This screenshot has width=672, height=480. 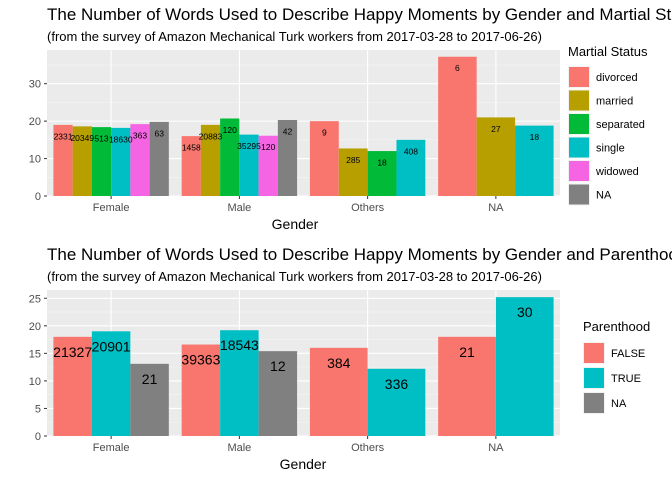 I want to click on bar-data-label: 285, so click(x=353, y=160).